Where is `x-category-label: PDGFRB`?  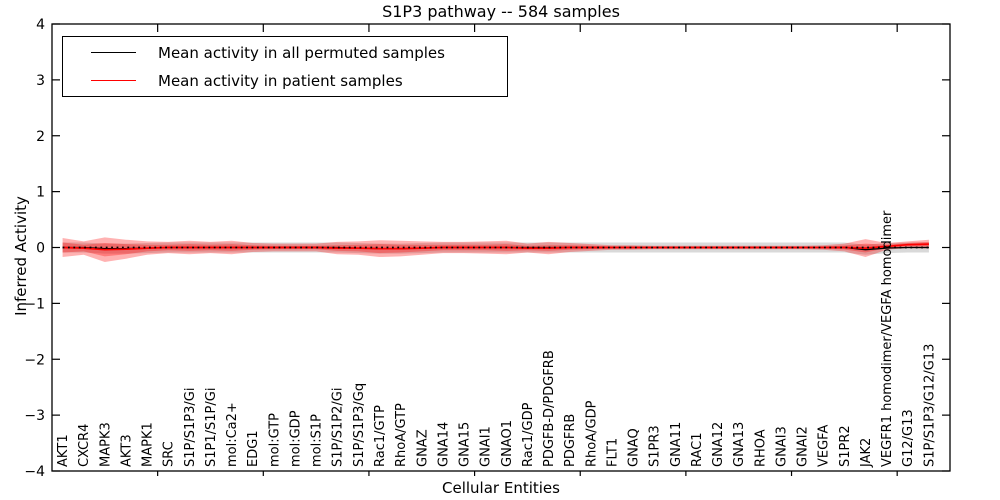 x-category-label: PDGFRB is located at coordinates (570, 440).